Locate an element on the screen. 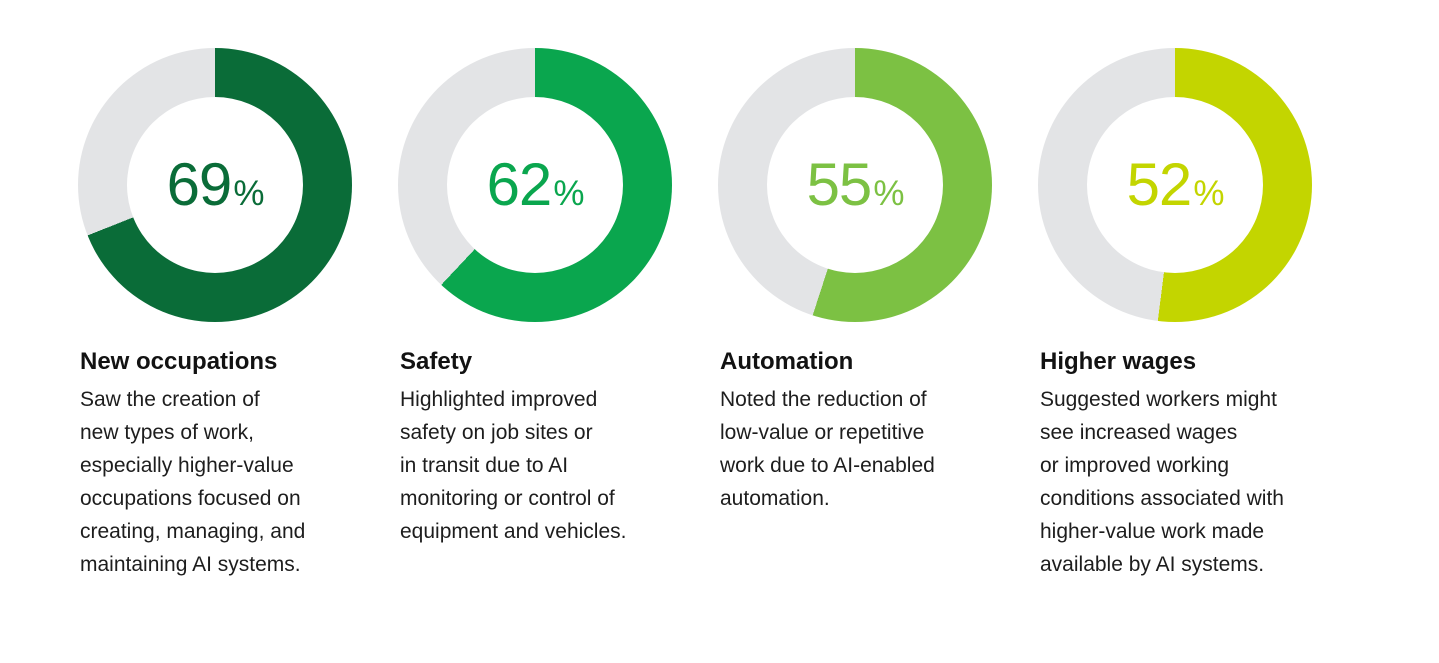 The image size is (1439, 663). donut-hole: 69 % is located at coordinates (215, 185).